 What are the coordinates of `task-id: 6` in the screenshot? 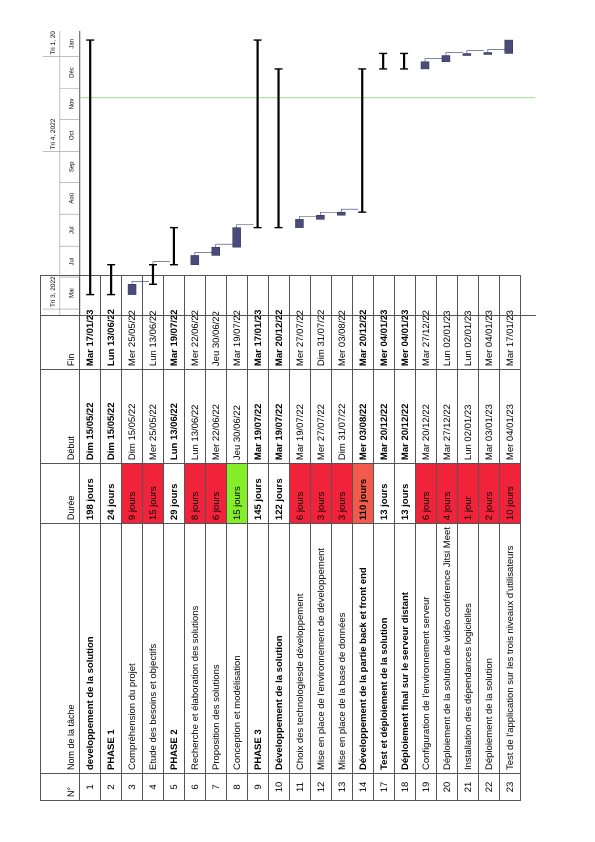 It's located at (195, 787).